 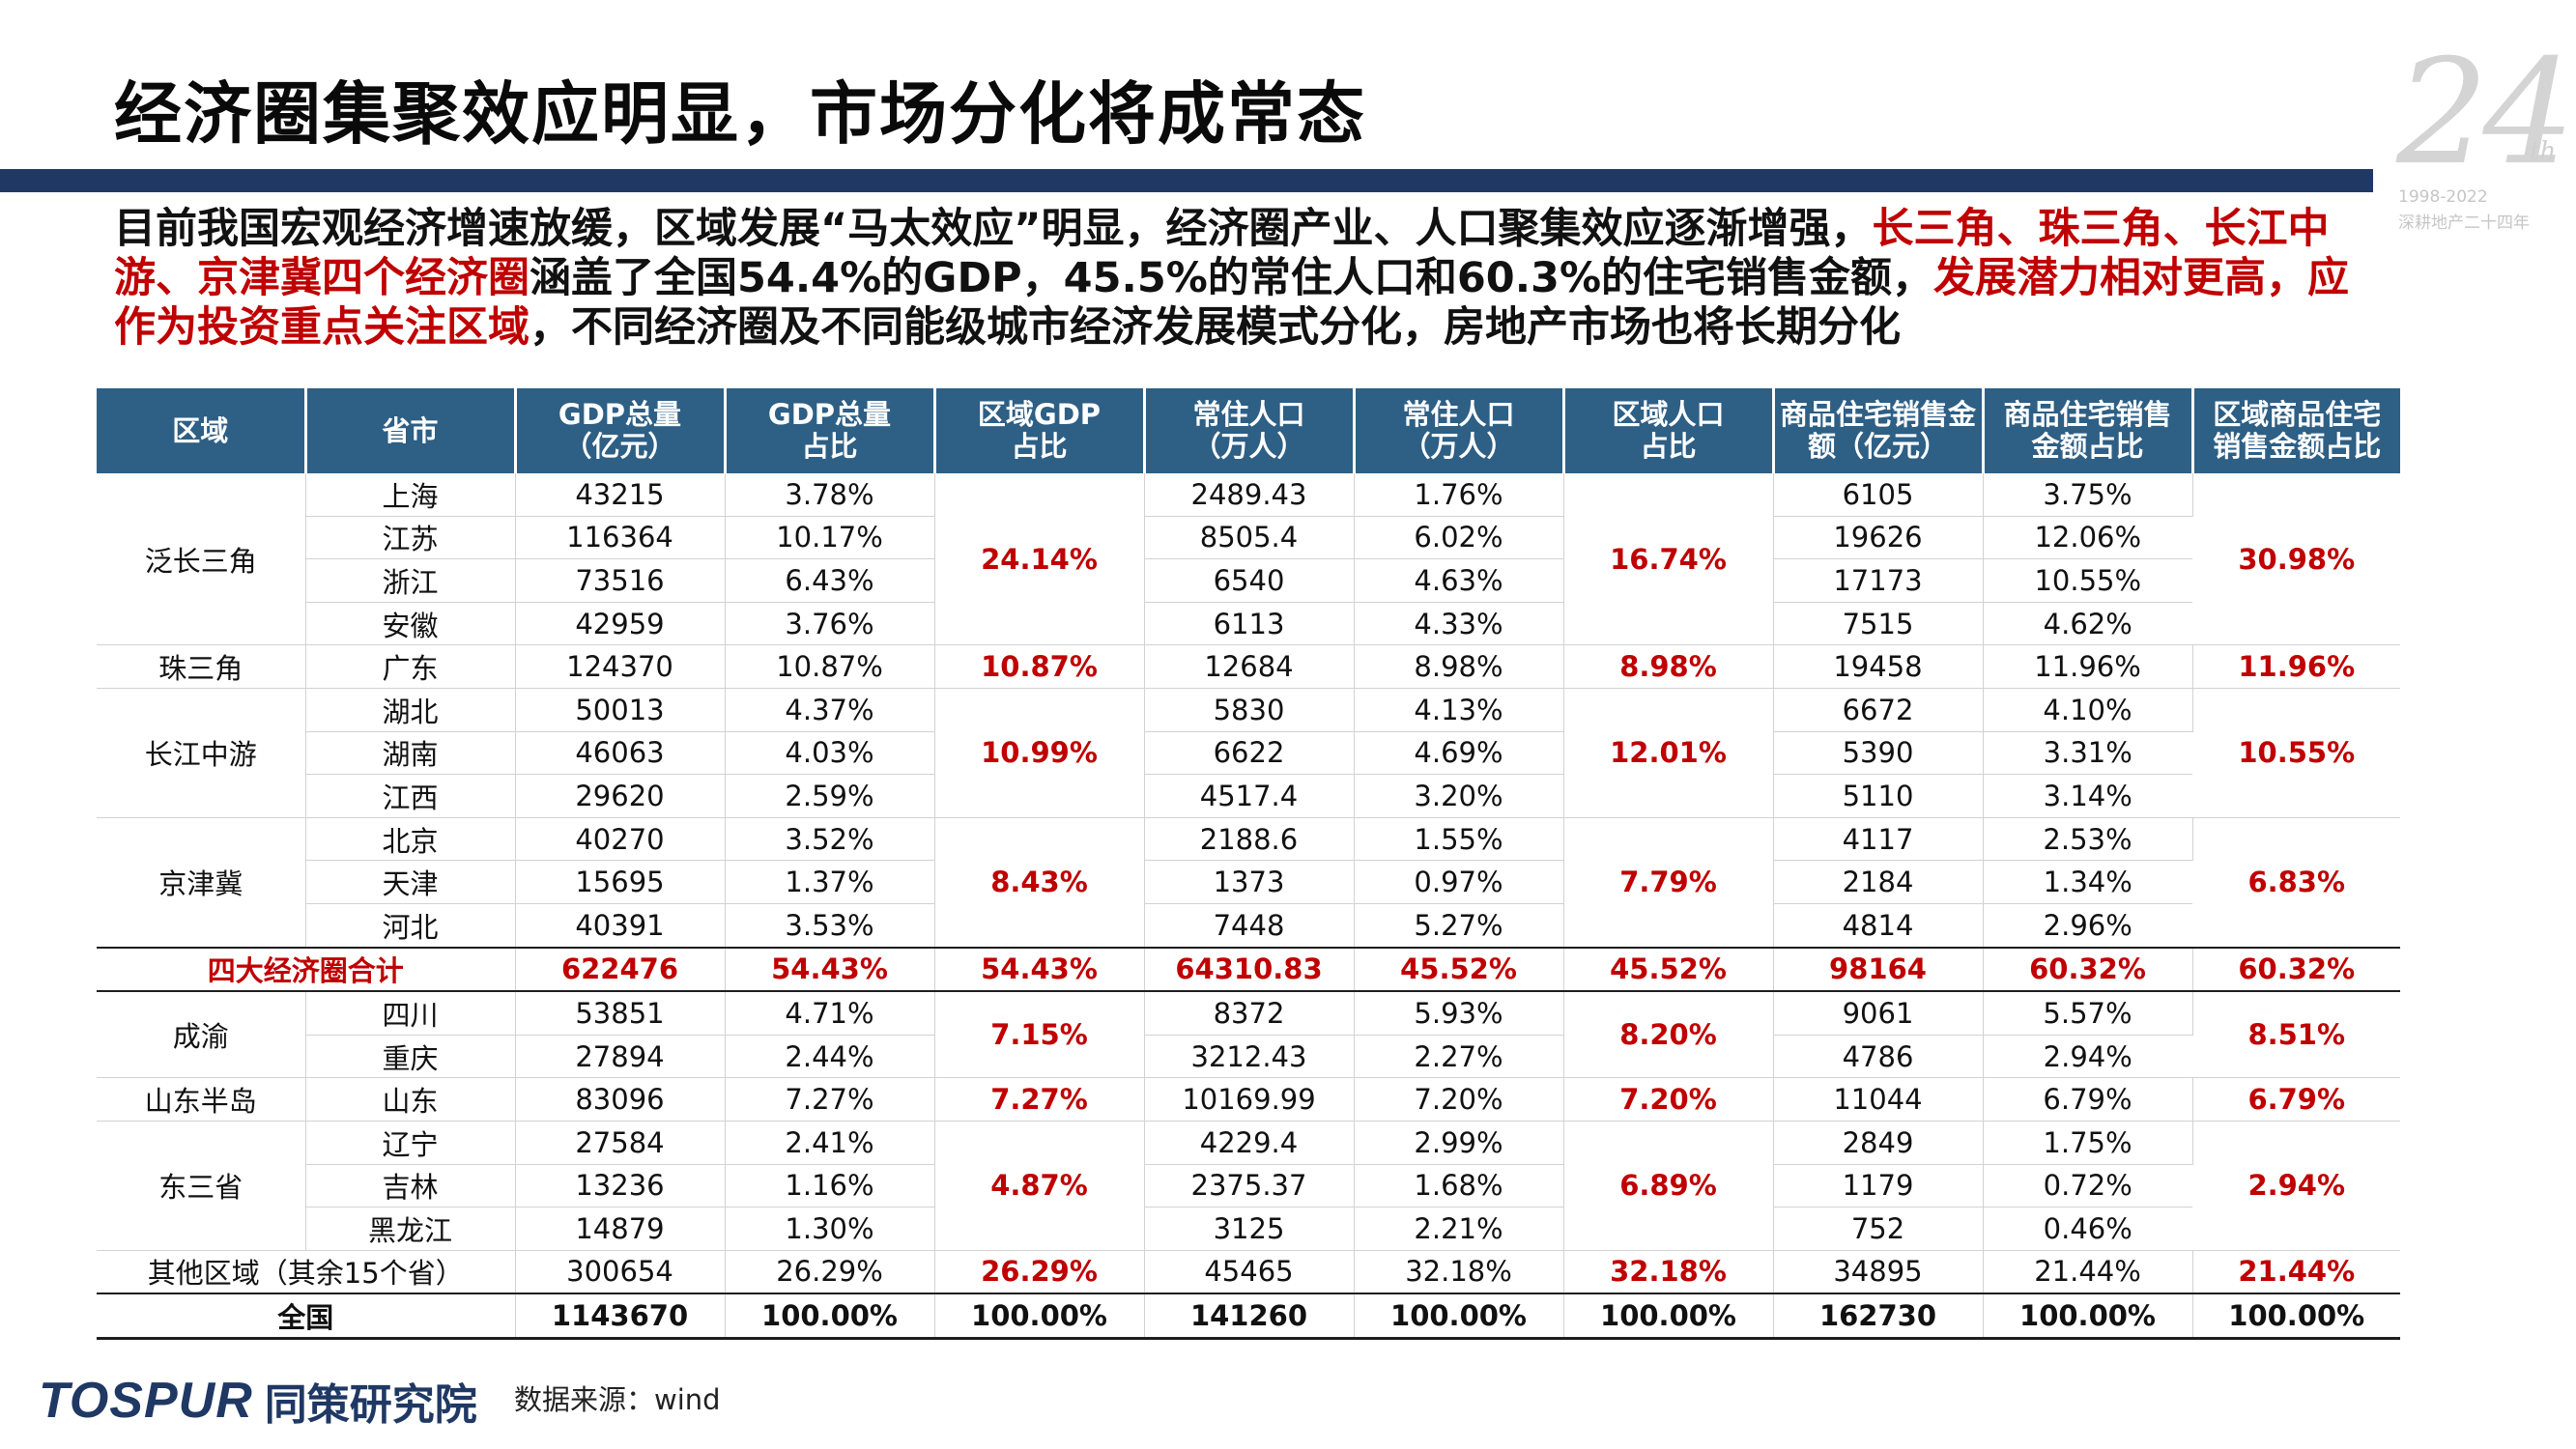 I want to click on region-name-cell: 东三省, so click(x=202, y=1186).